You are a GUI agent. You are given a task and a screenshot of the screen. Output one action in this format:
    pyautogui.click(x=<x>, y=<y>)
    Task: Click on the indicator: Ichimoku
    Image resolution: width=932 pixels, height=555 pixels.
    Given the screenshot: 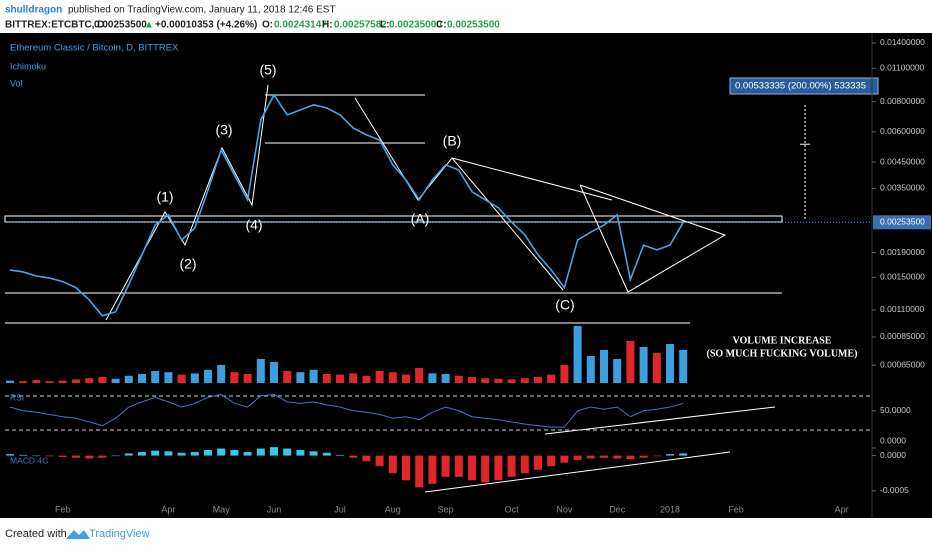 What is the action you would take?
    pyautogui.click(x=28, y=66)
    